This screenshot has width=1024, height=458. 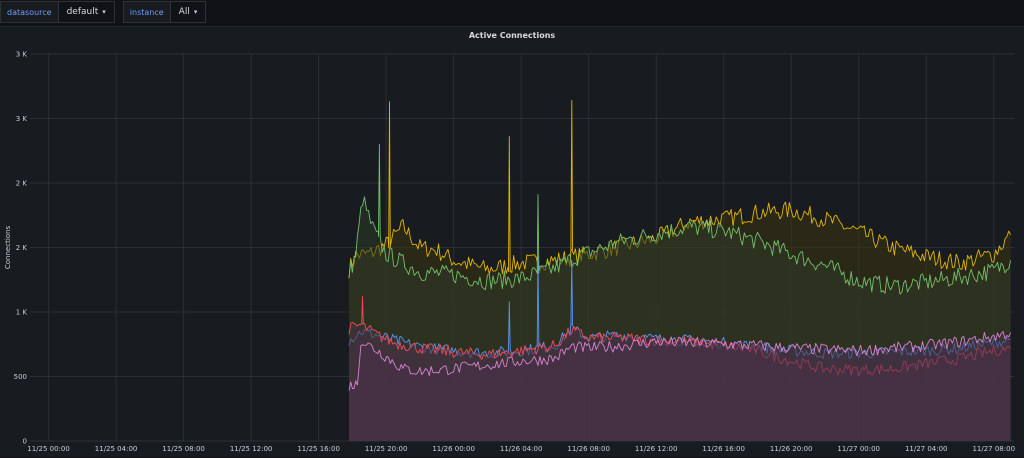 What do you see at coordinates (521, 449) in the screenshot?
I see `x-tick-label: 11/26 04:00` at bounding box center [521, 449].